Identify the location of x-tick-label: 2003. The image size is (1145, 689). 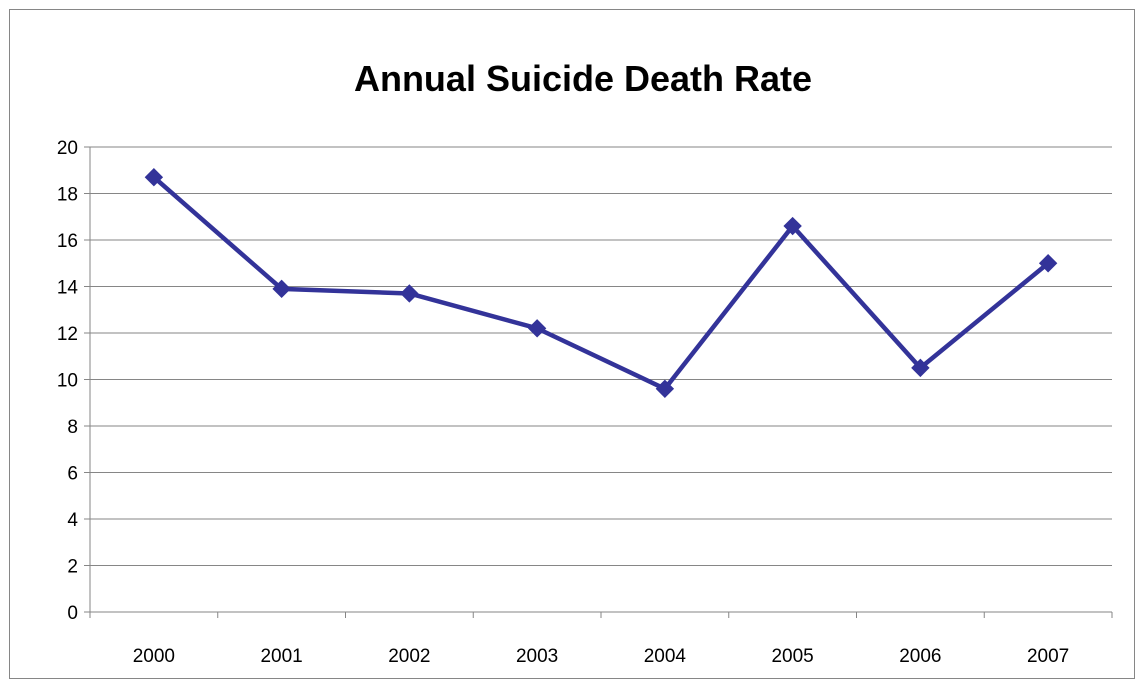
(537, 656).